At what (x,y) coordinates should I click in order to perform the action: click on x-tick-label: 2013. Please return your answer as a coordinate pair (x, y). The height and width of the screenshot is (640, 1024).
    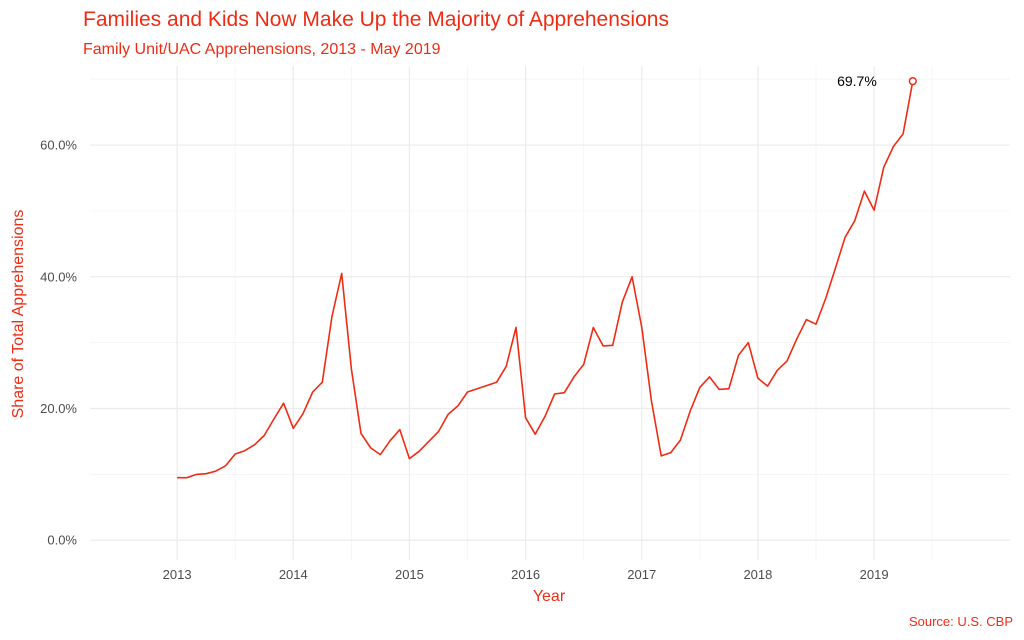
    Looking at the image, I should click on (177, 574).